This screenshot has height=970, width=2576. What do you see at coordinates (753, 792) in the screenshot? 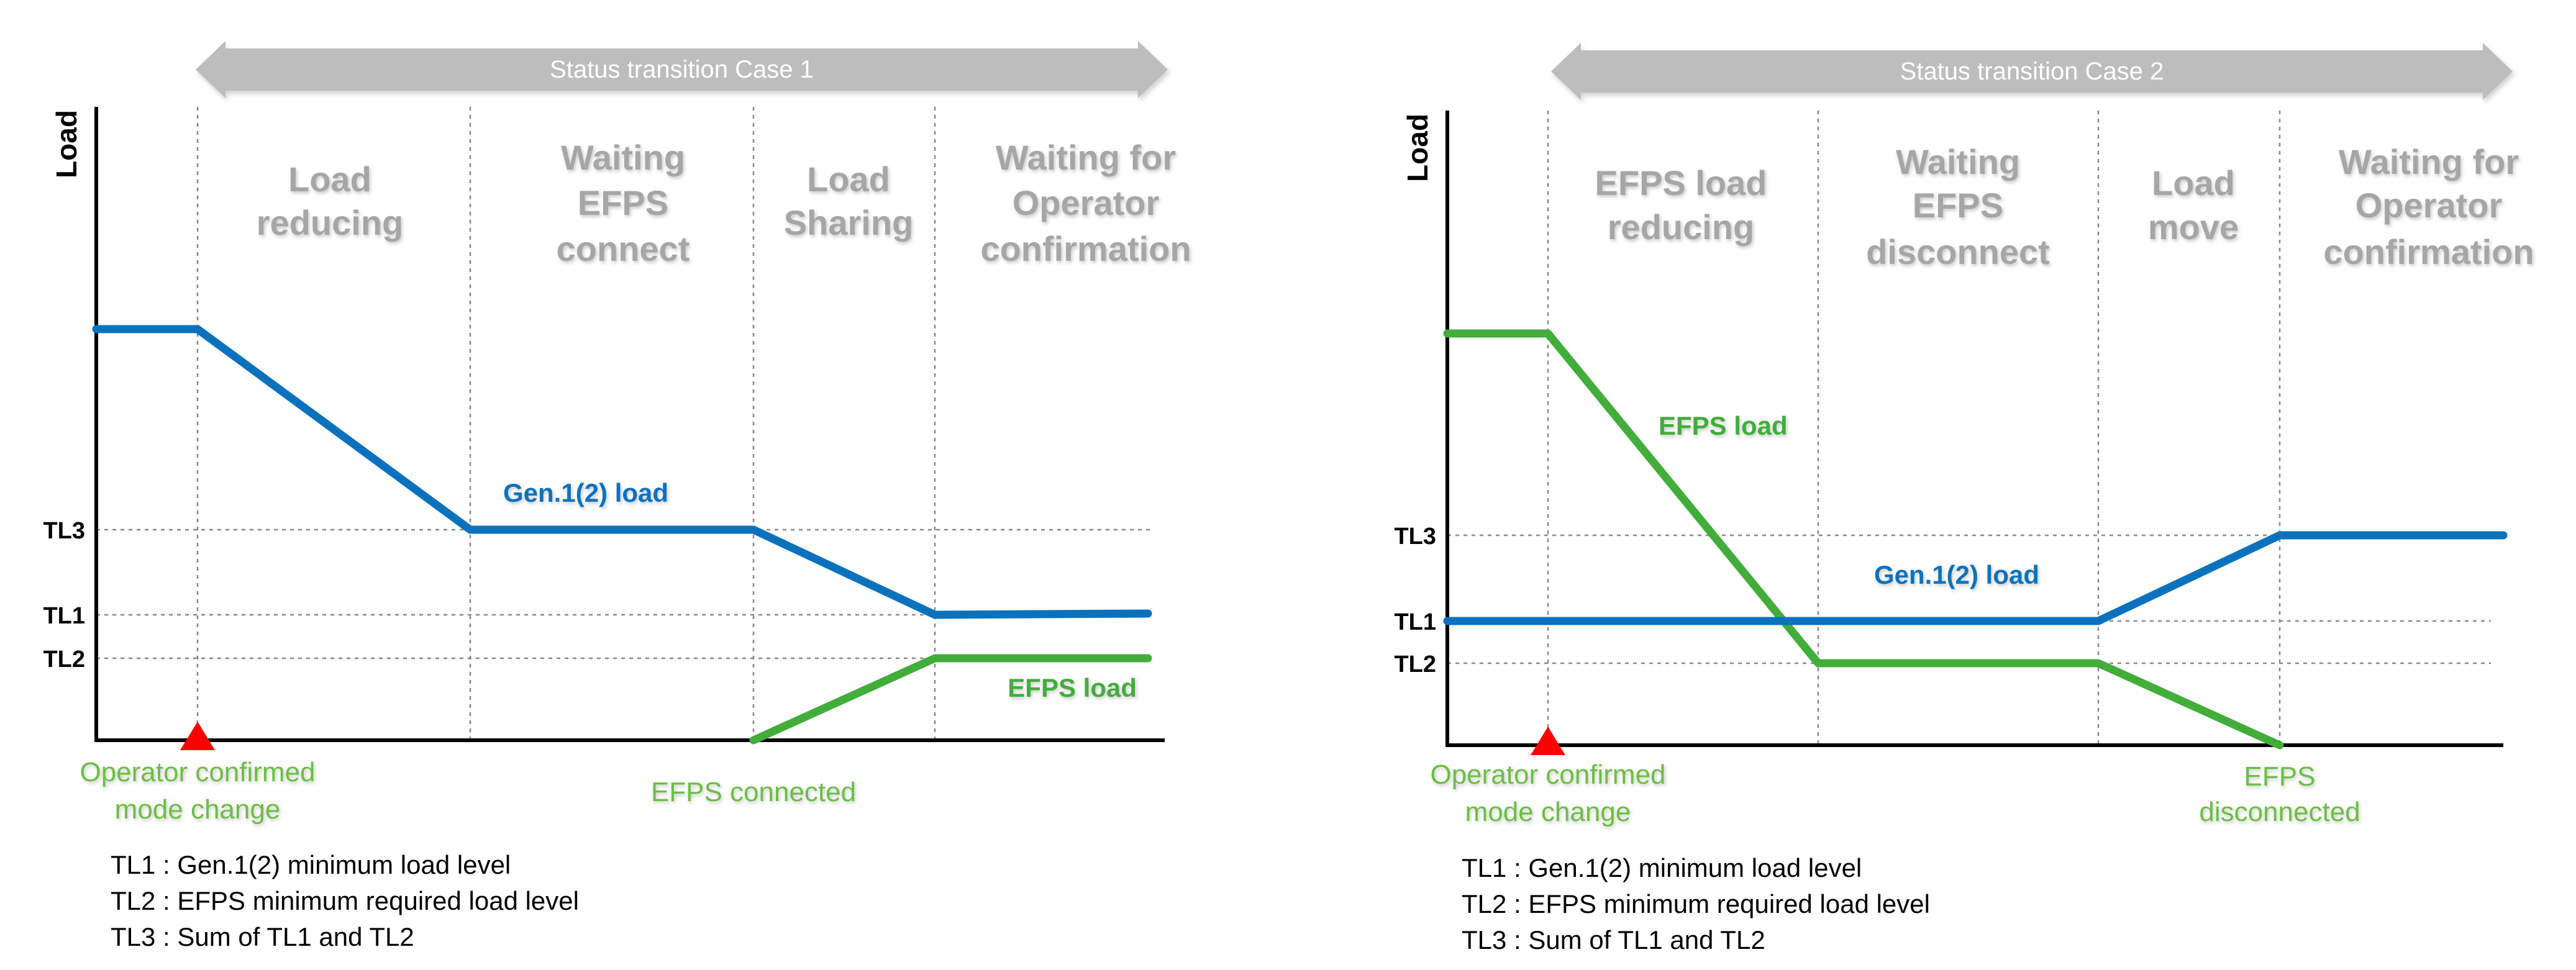
I see `efps-event-label: EFPS connected` at bounding box center [753, 792].